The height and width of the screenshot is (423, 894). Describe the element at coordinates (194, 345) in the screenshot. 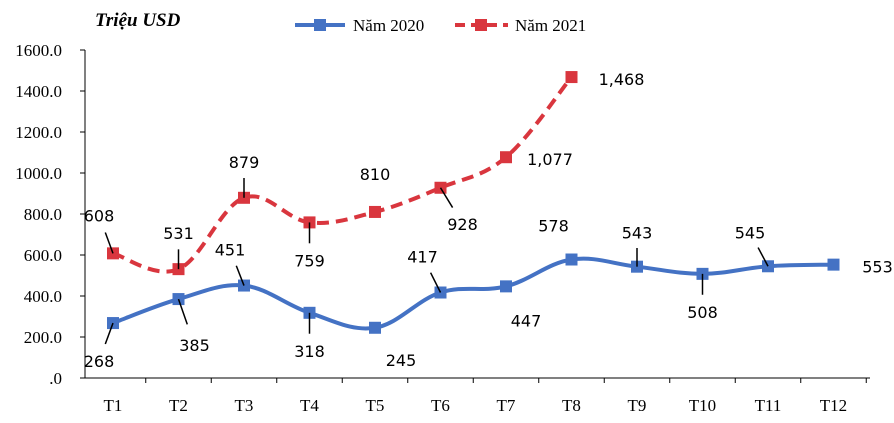

I see `data-label: 385` at that location.